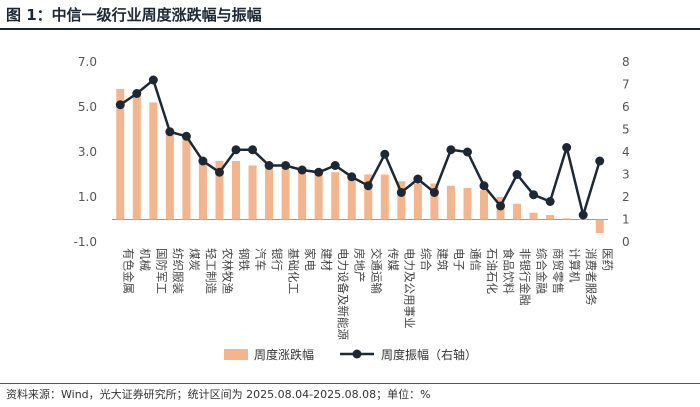 The width and height of the screenshot is (700, 407). What do you see at coordinates (310, 259) in the screenshot?
I see `category-label: 家电` at bounding box center [310, 259].